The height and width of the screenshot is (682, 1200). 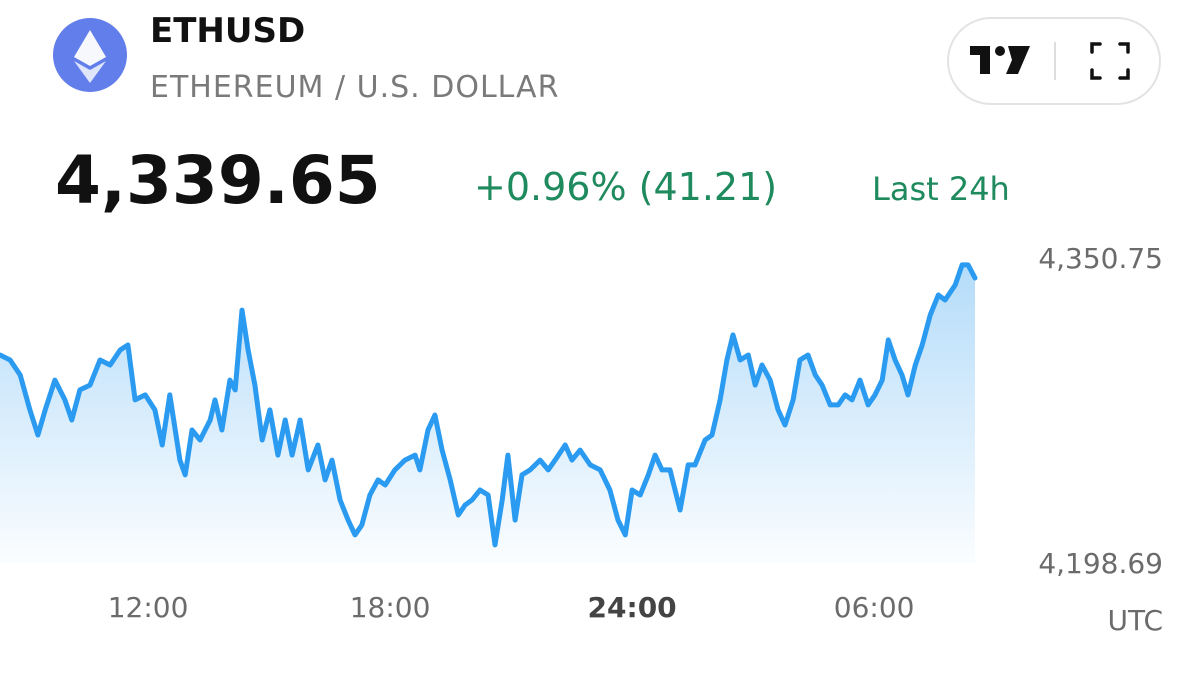 I want to click on eth-logo, so click(x=90, y=55).